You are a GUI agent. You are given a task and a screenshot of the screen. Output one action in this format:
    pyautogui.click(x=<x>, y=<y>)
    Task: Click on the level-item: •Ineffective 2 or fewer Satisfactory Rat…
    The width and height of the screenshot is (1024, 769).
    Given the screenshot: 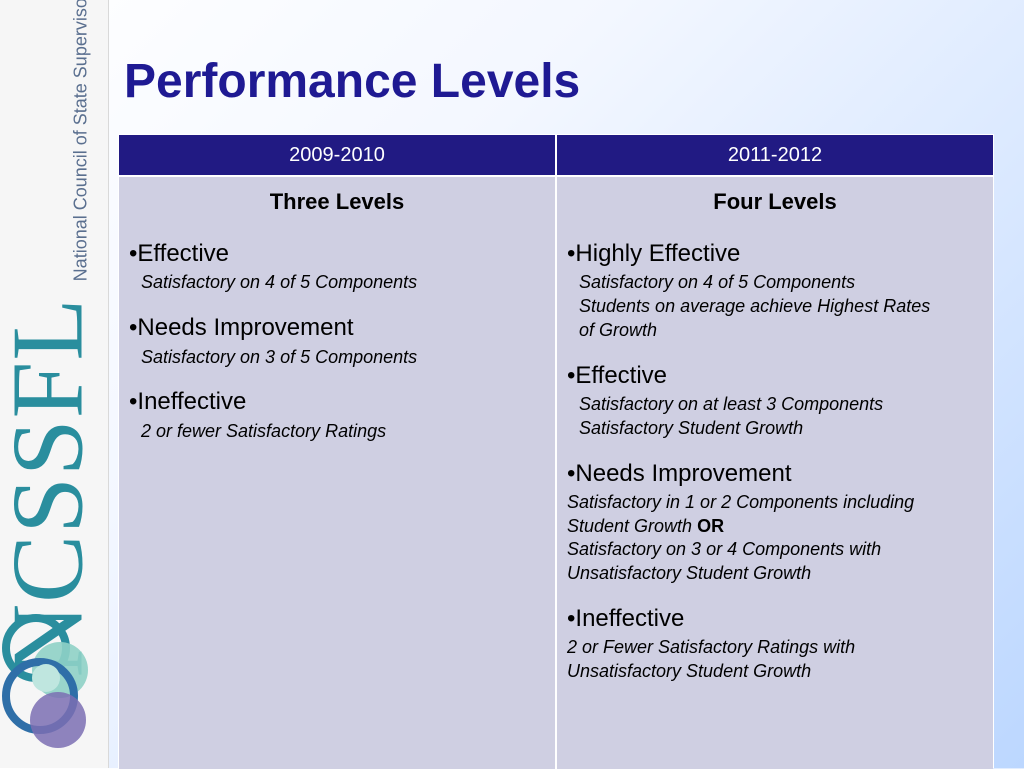 What is the action you would take?
    pyautogui.click(x=337, y=416)
    